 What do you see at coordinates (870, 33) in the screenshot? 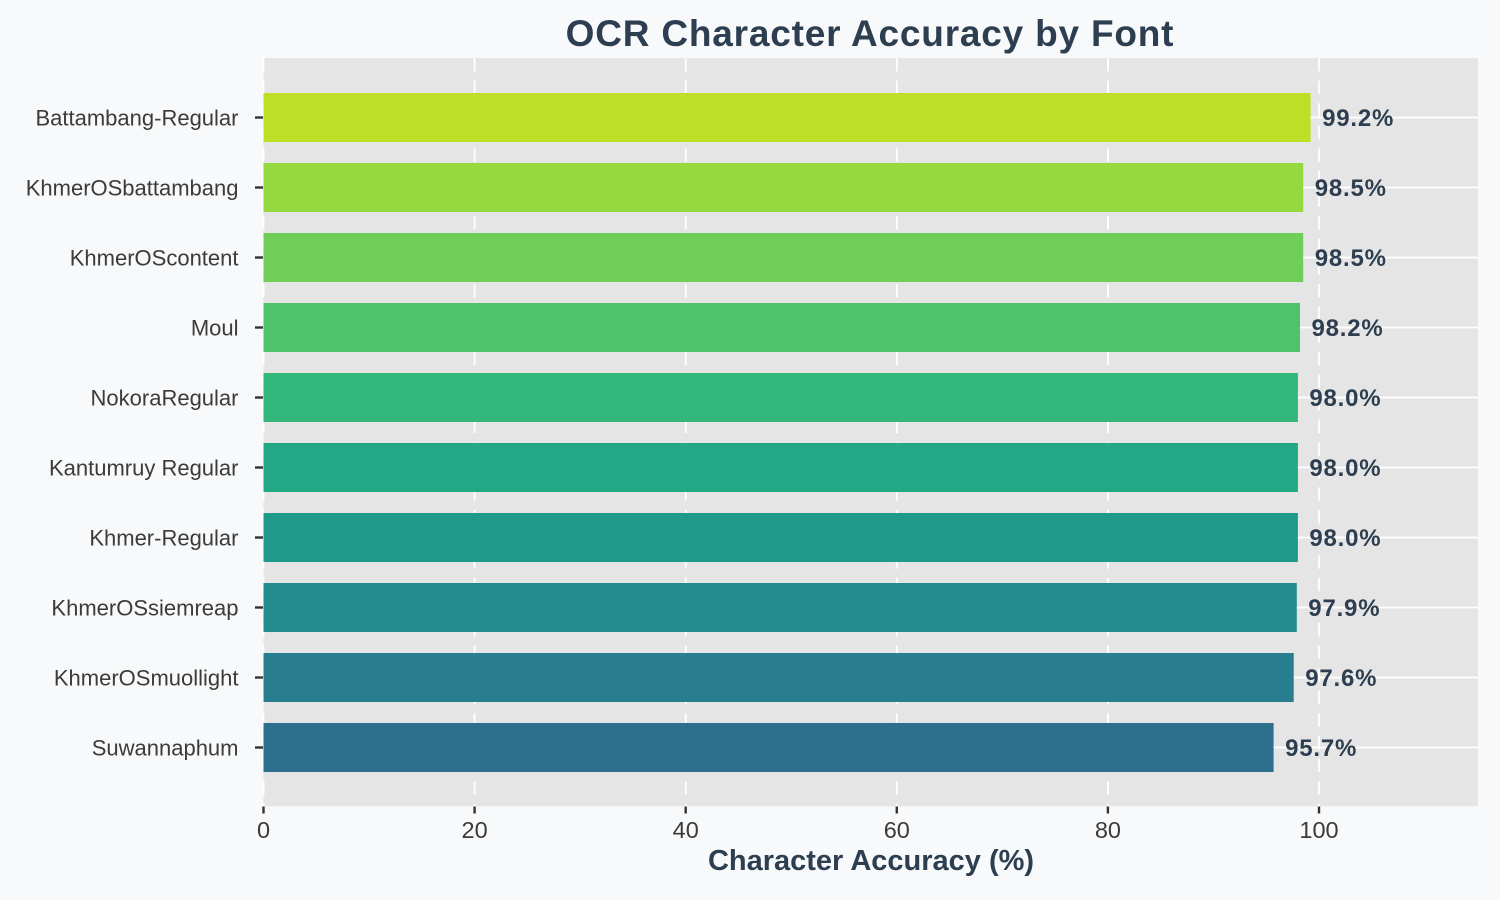
I see `svg-text: OCR Character Accuracy by Font` at bounding box center [870, 33].